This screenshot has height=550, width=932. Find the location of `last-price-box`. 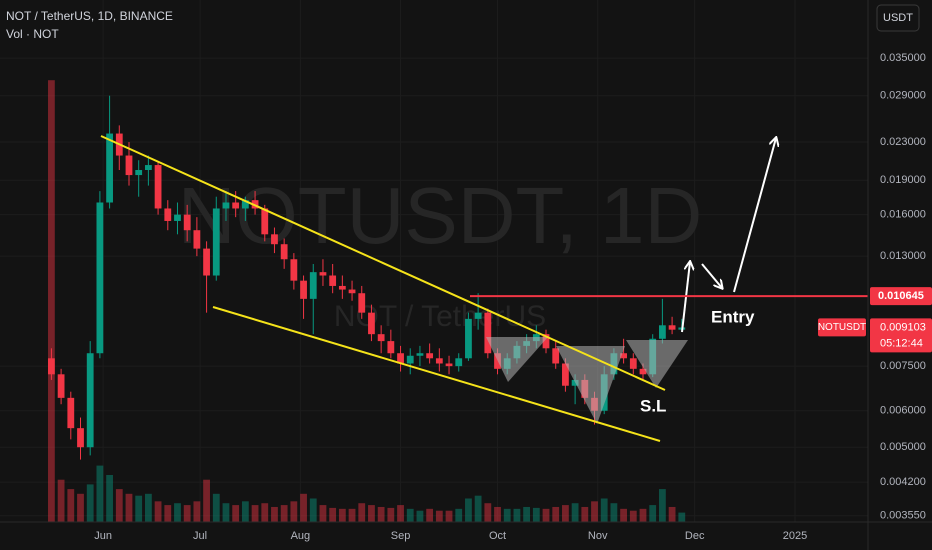

last-price-box is located at coordinates (901, 335).